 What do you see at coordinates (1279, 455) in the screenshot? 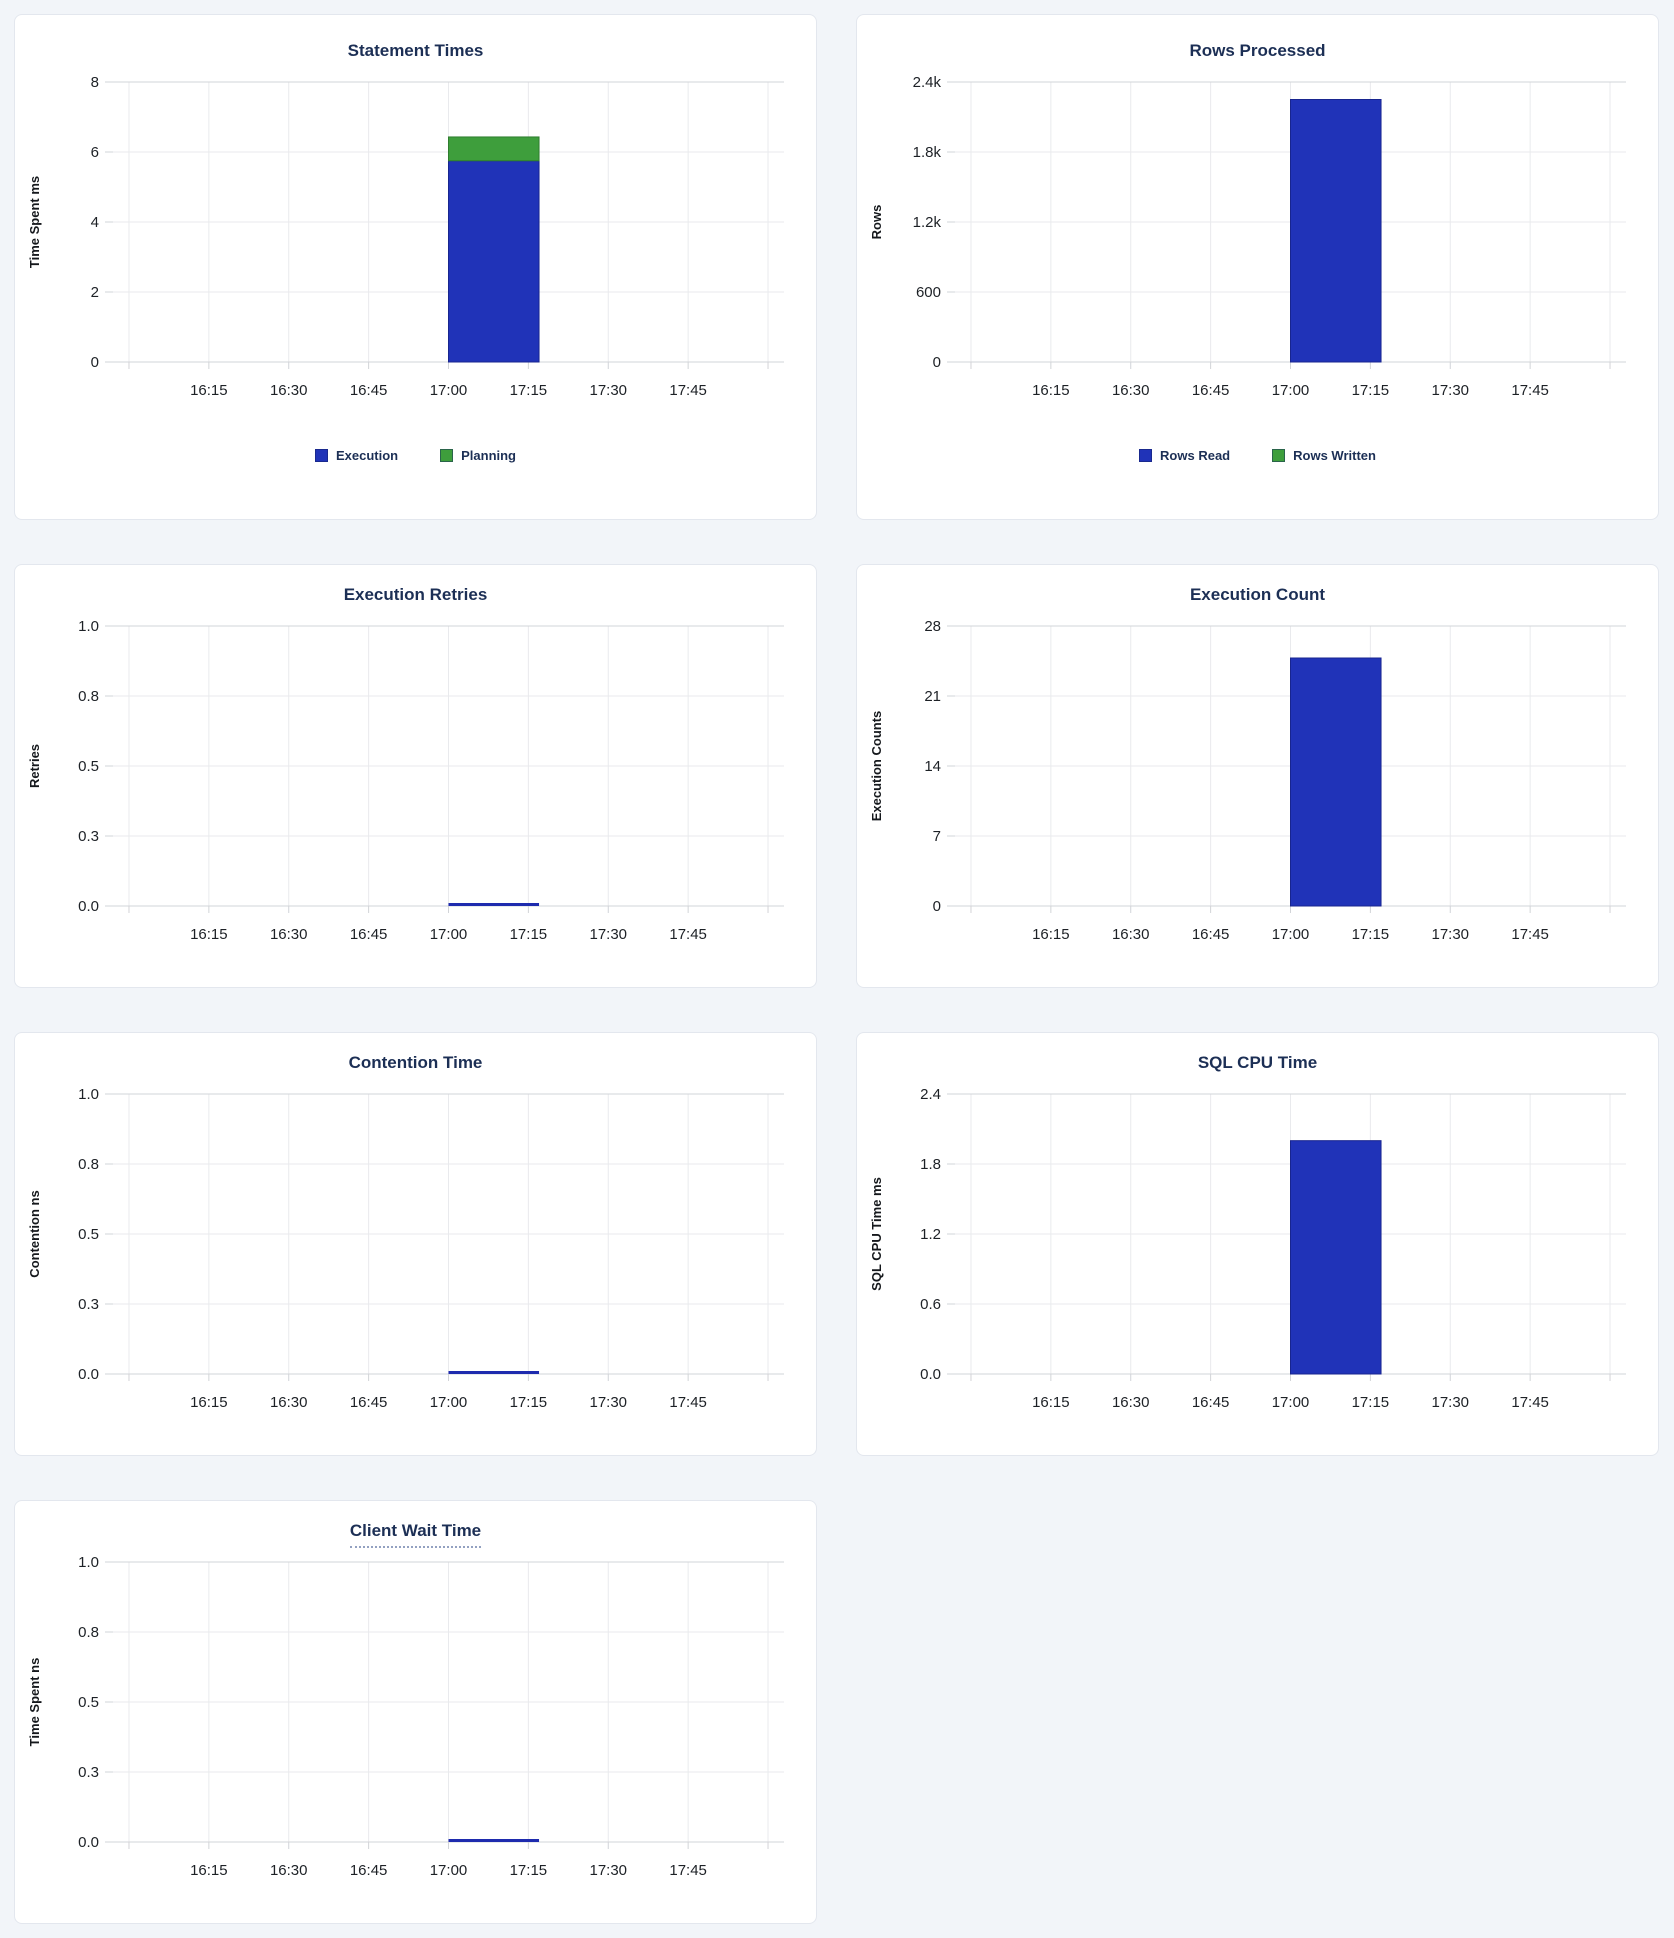
I see `rows-written-swatch-icon` at bounding box center [1279, 455].